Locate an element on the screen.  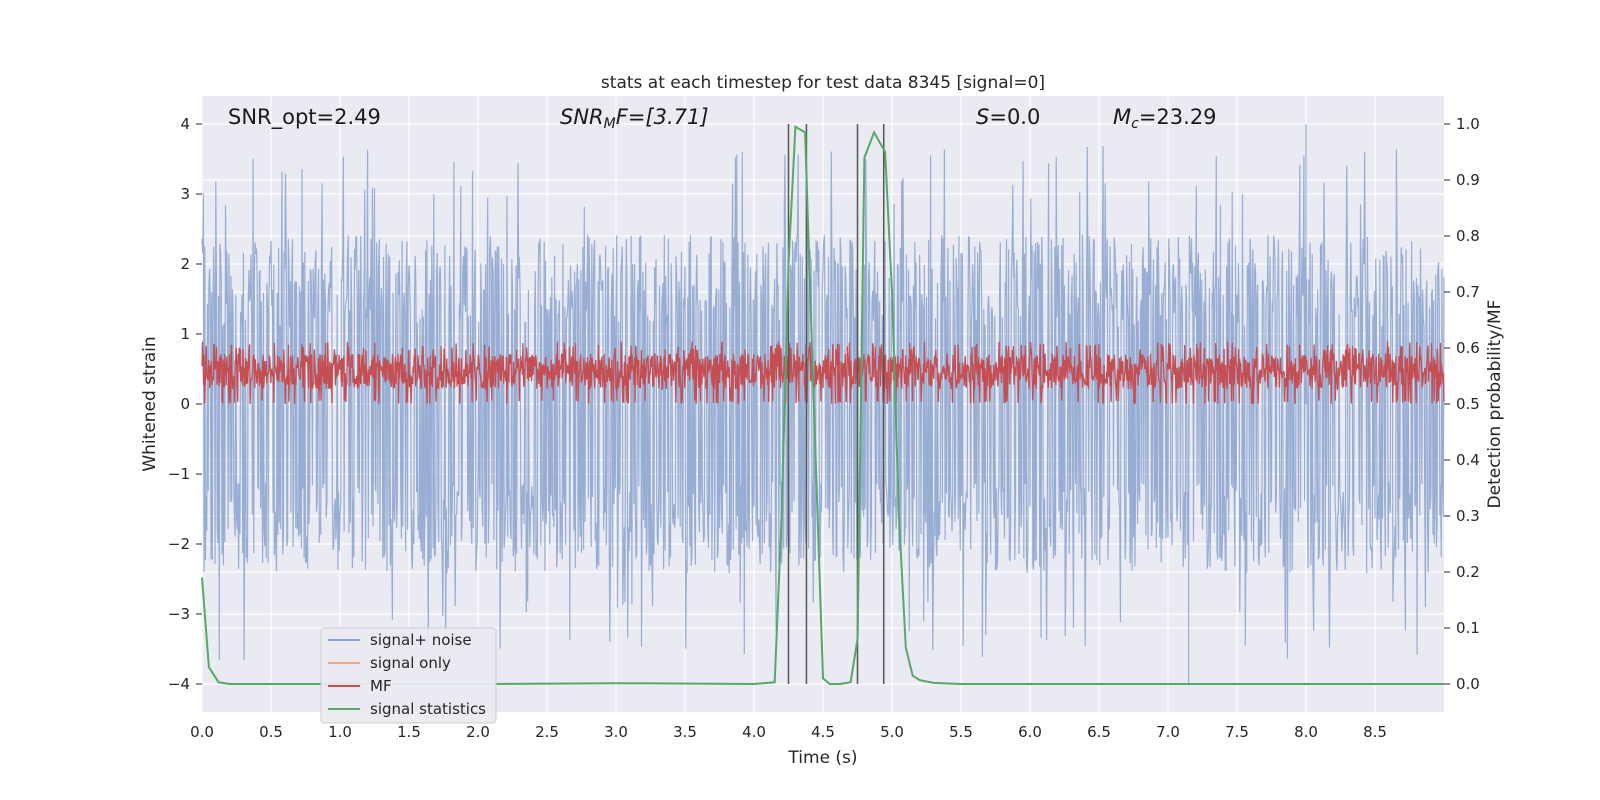
y-right-tick-label: 0.3 is located at coordinates (1468, 516).